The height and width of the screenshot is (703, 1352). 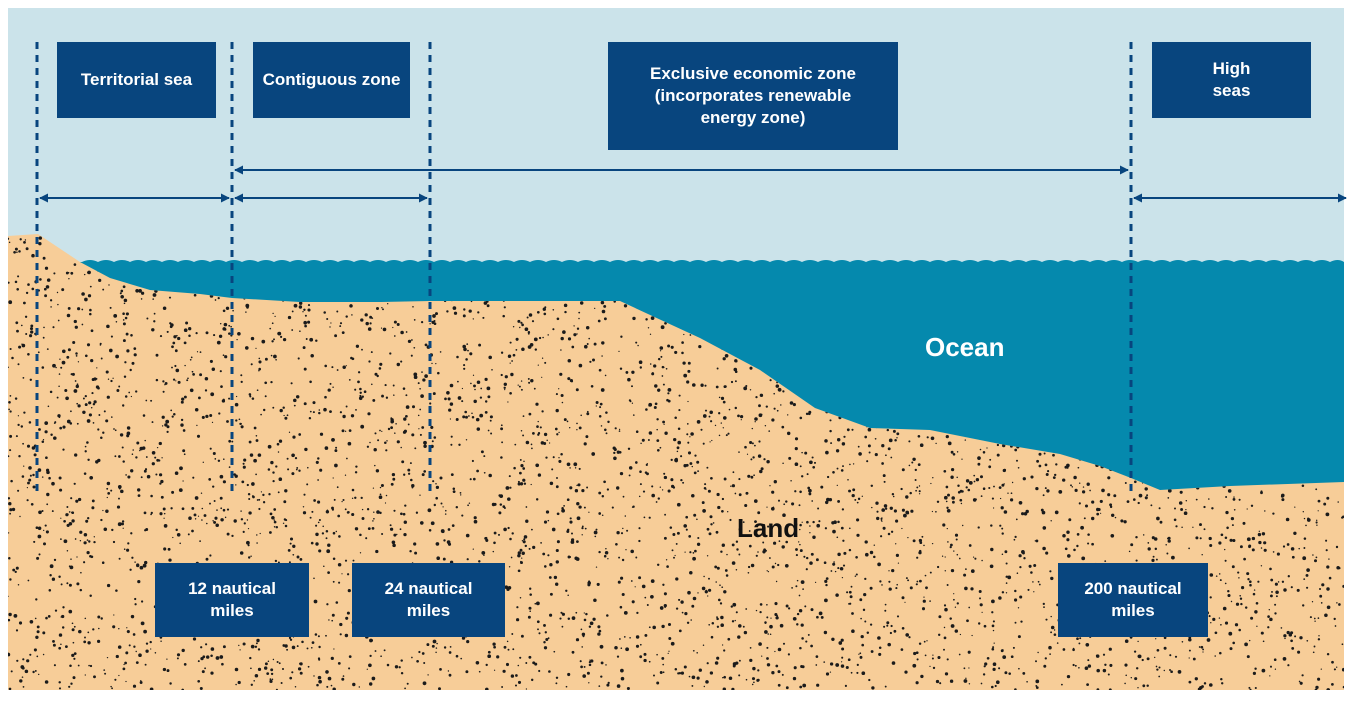 What do you see at coordinates (428, 600) in the screenshot?
I see `distance-24nm-label: 24 nautical miles` at bounding box center [428, 600].